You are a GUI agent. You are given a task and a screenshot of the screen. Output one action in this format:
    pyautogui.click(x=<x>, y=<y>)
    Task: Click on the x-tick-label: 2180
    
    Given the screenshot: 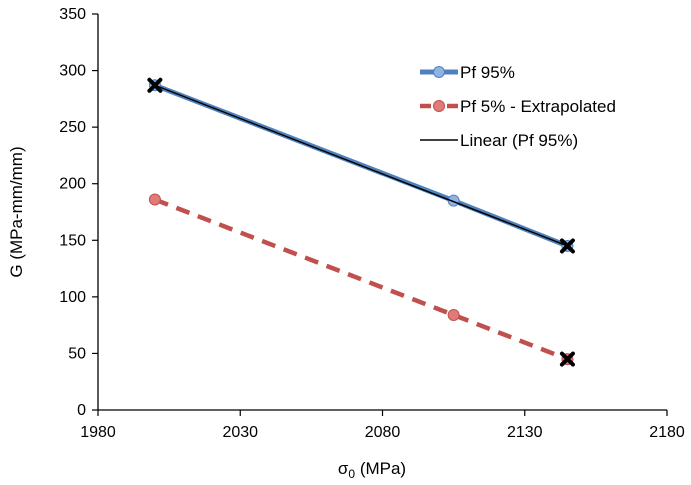 What is the action you would take?
    pyautogui.click(x=667, y=432)
    